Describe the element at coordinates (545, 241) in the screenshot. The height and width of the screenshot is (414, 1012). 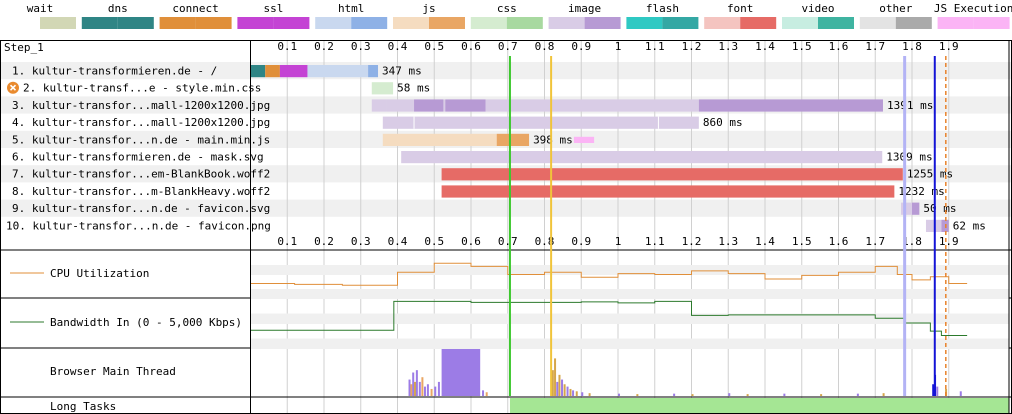
I see `tick-label-bottom: 0.8` at that location.